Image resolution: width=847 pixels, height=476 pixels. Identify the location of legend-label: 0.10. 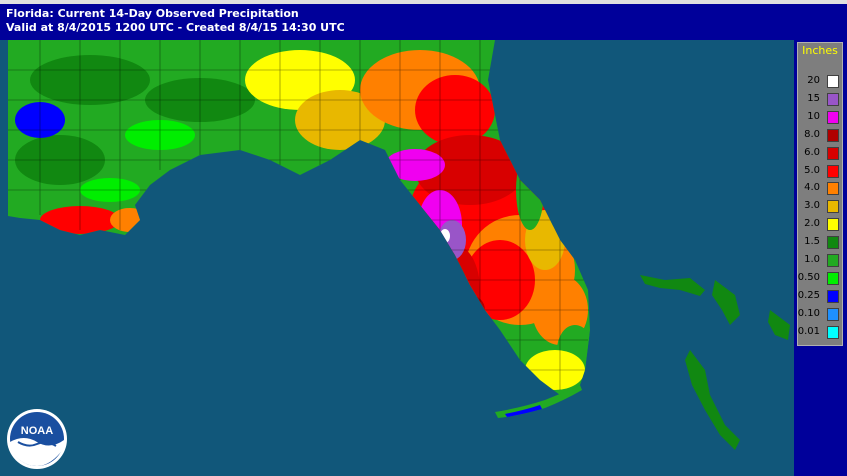
(808, 313).